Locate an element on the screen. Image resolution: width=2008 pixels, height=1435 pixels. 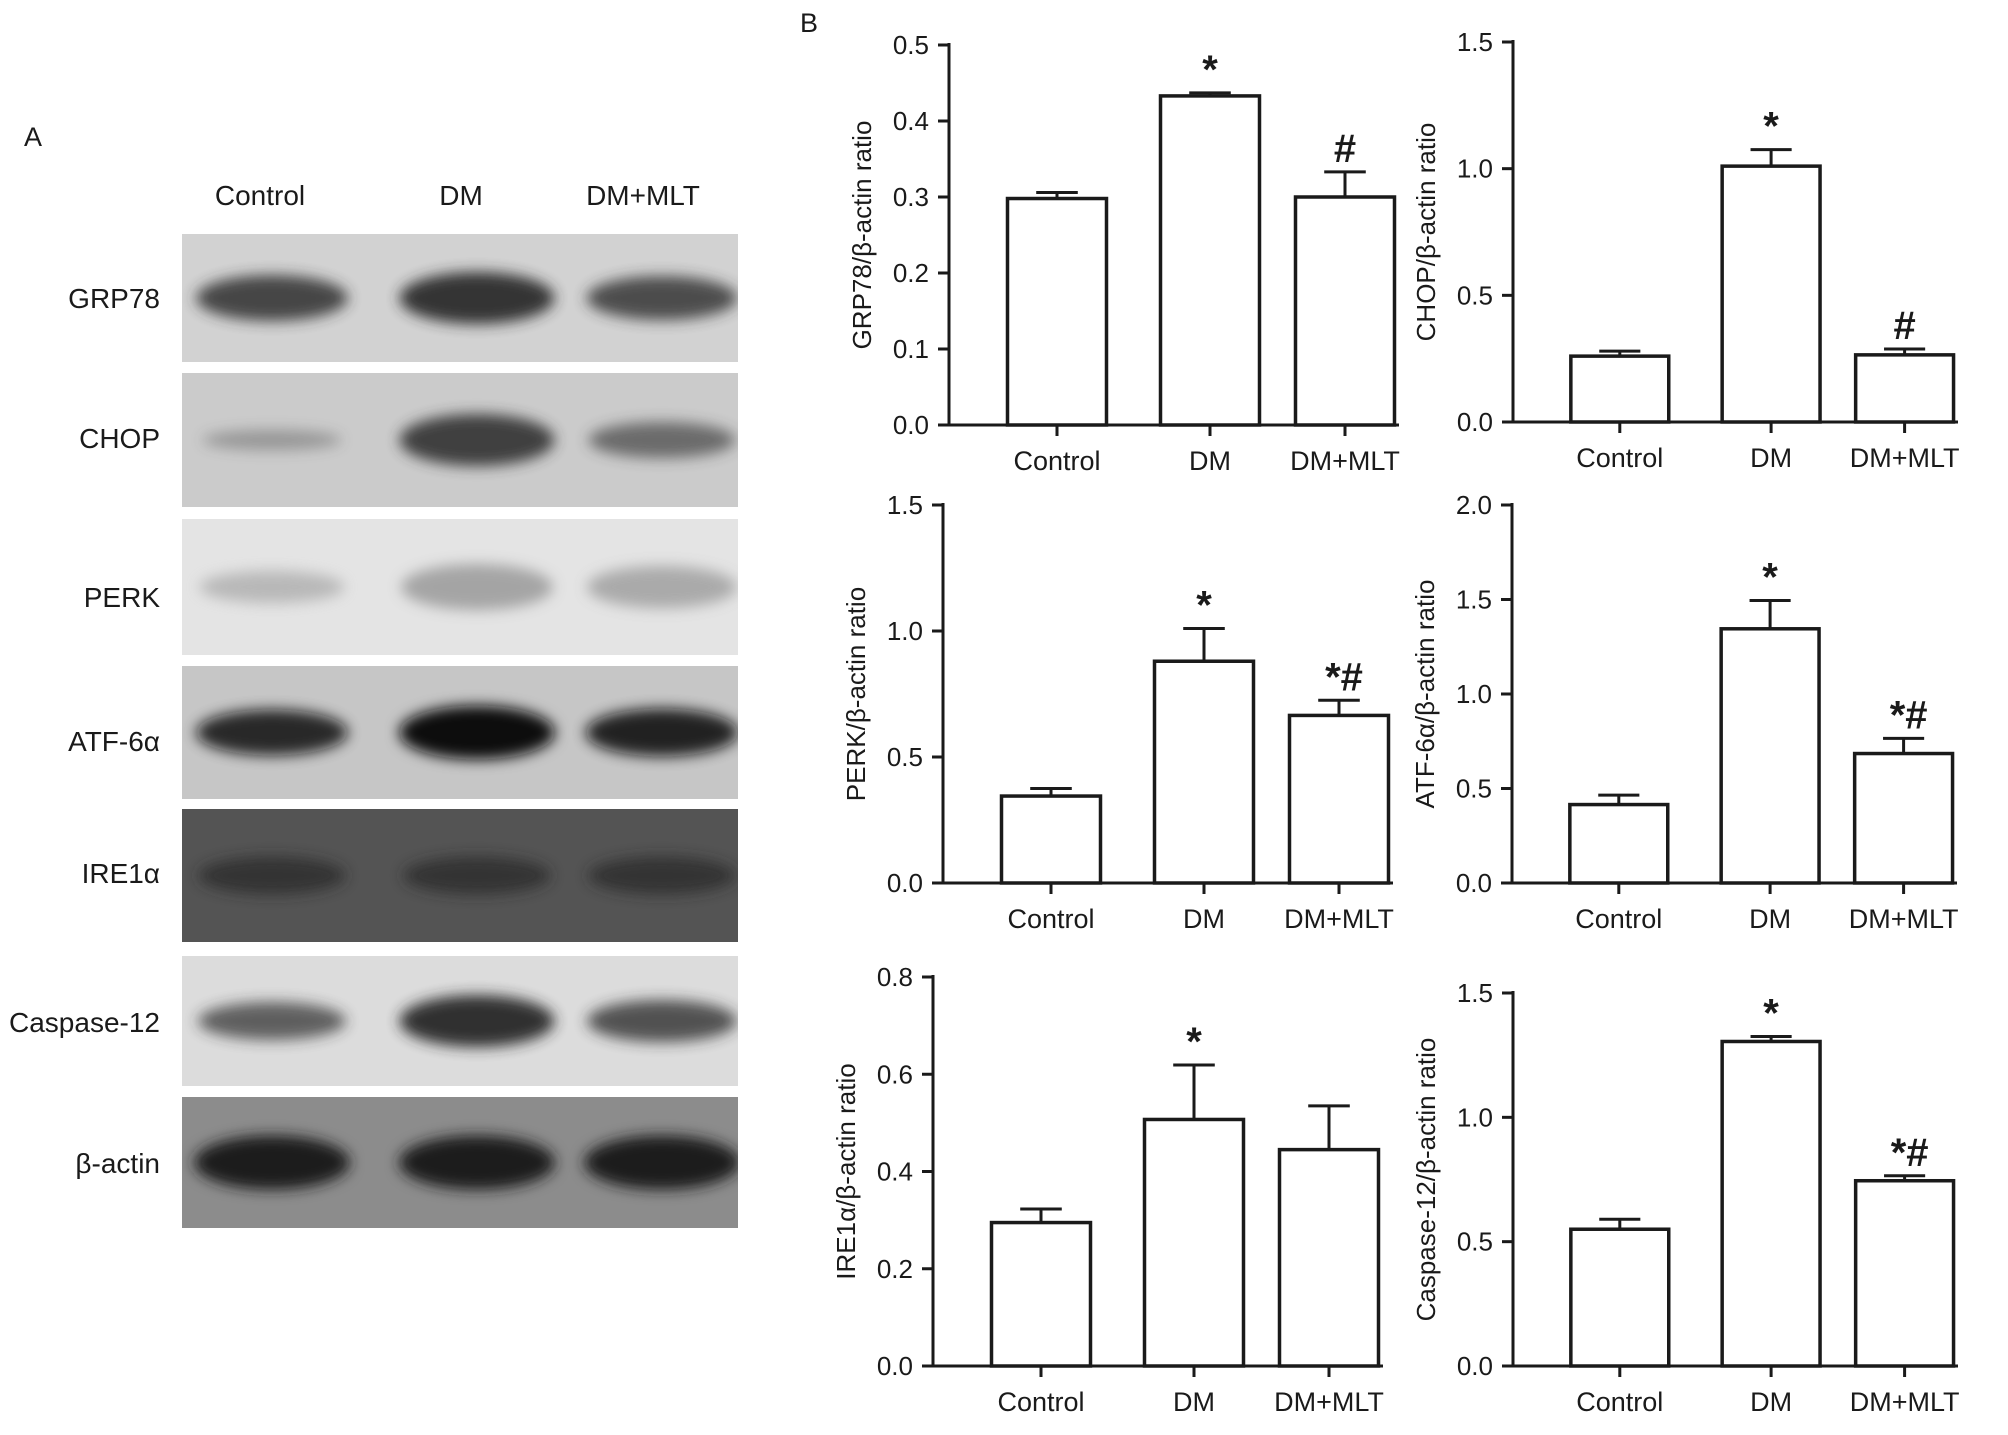
blot-bands-beta-actin is located at coordinates (461, 1162).